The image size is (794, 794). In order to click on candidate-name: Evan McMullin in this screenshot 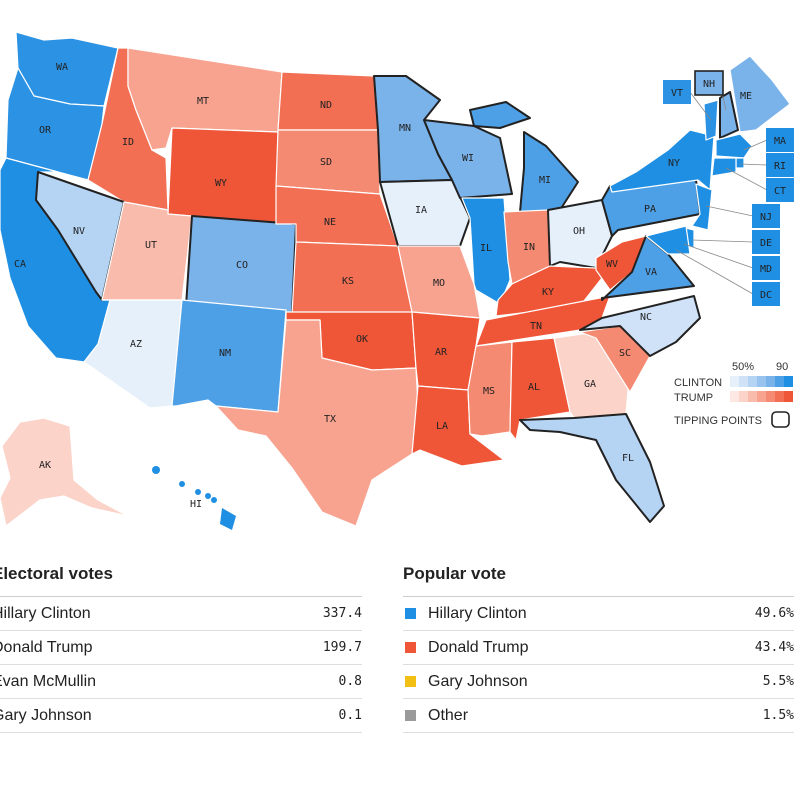, I will do `click(48, 681)`.